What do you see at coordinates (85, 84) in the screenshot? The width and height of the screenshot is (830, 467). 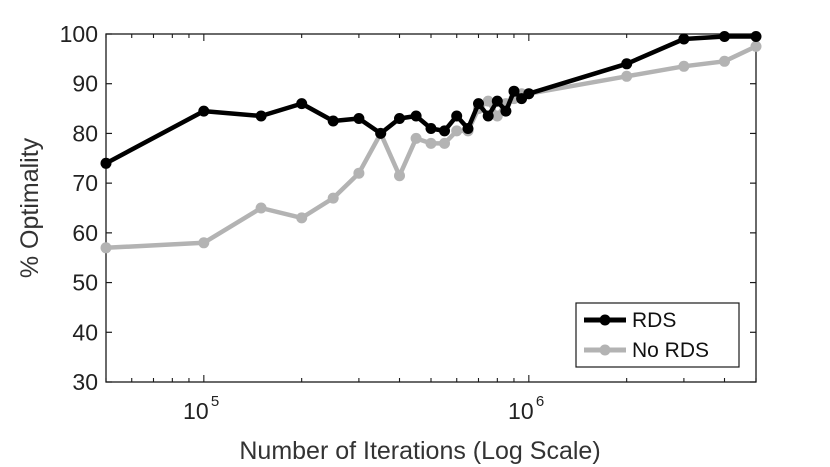 I see `y-tick-label: 90` at bounding box center [85, 84].